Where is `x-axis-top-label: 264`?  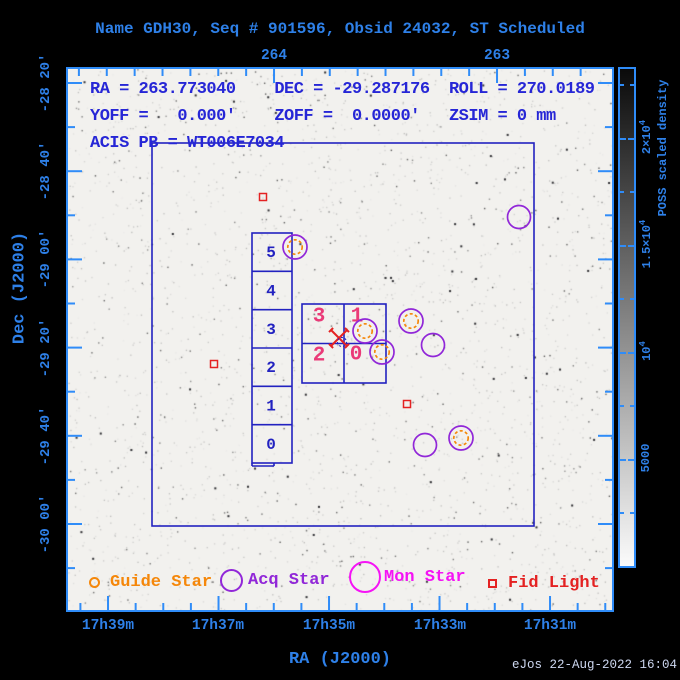
x-axis-top-label: 264 is located at coordinates (274, 56).